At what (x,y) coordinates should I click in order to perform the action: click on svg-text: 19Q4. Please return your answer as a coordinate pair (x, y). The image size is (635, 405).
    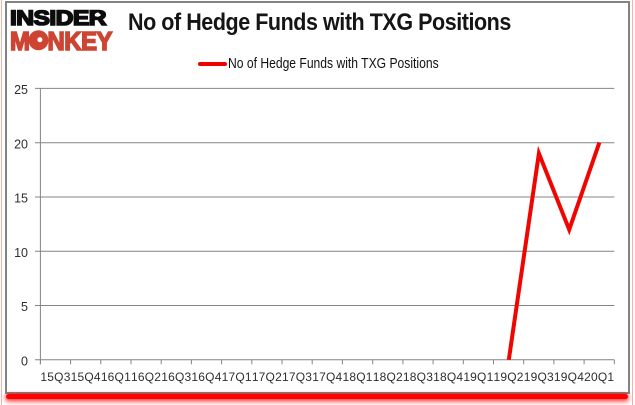
    Looking at the image, I should click on (569, 377).